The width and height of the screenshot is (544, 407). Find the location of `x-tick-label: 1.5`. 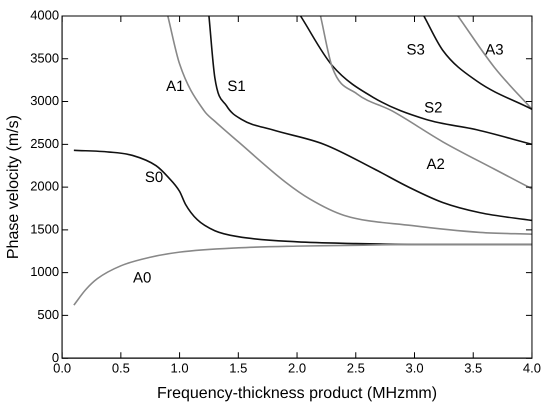

x-tick-label: 1.5 is located at coordinates (238, 368).